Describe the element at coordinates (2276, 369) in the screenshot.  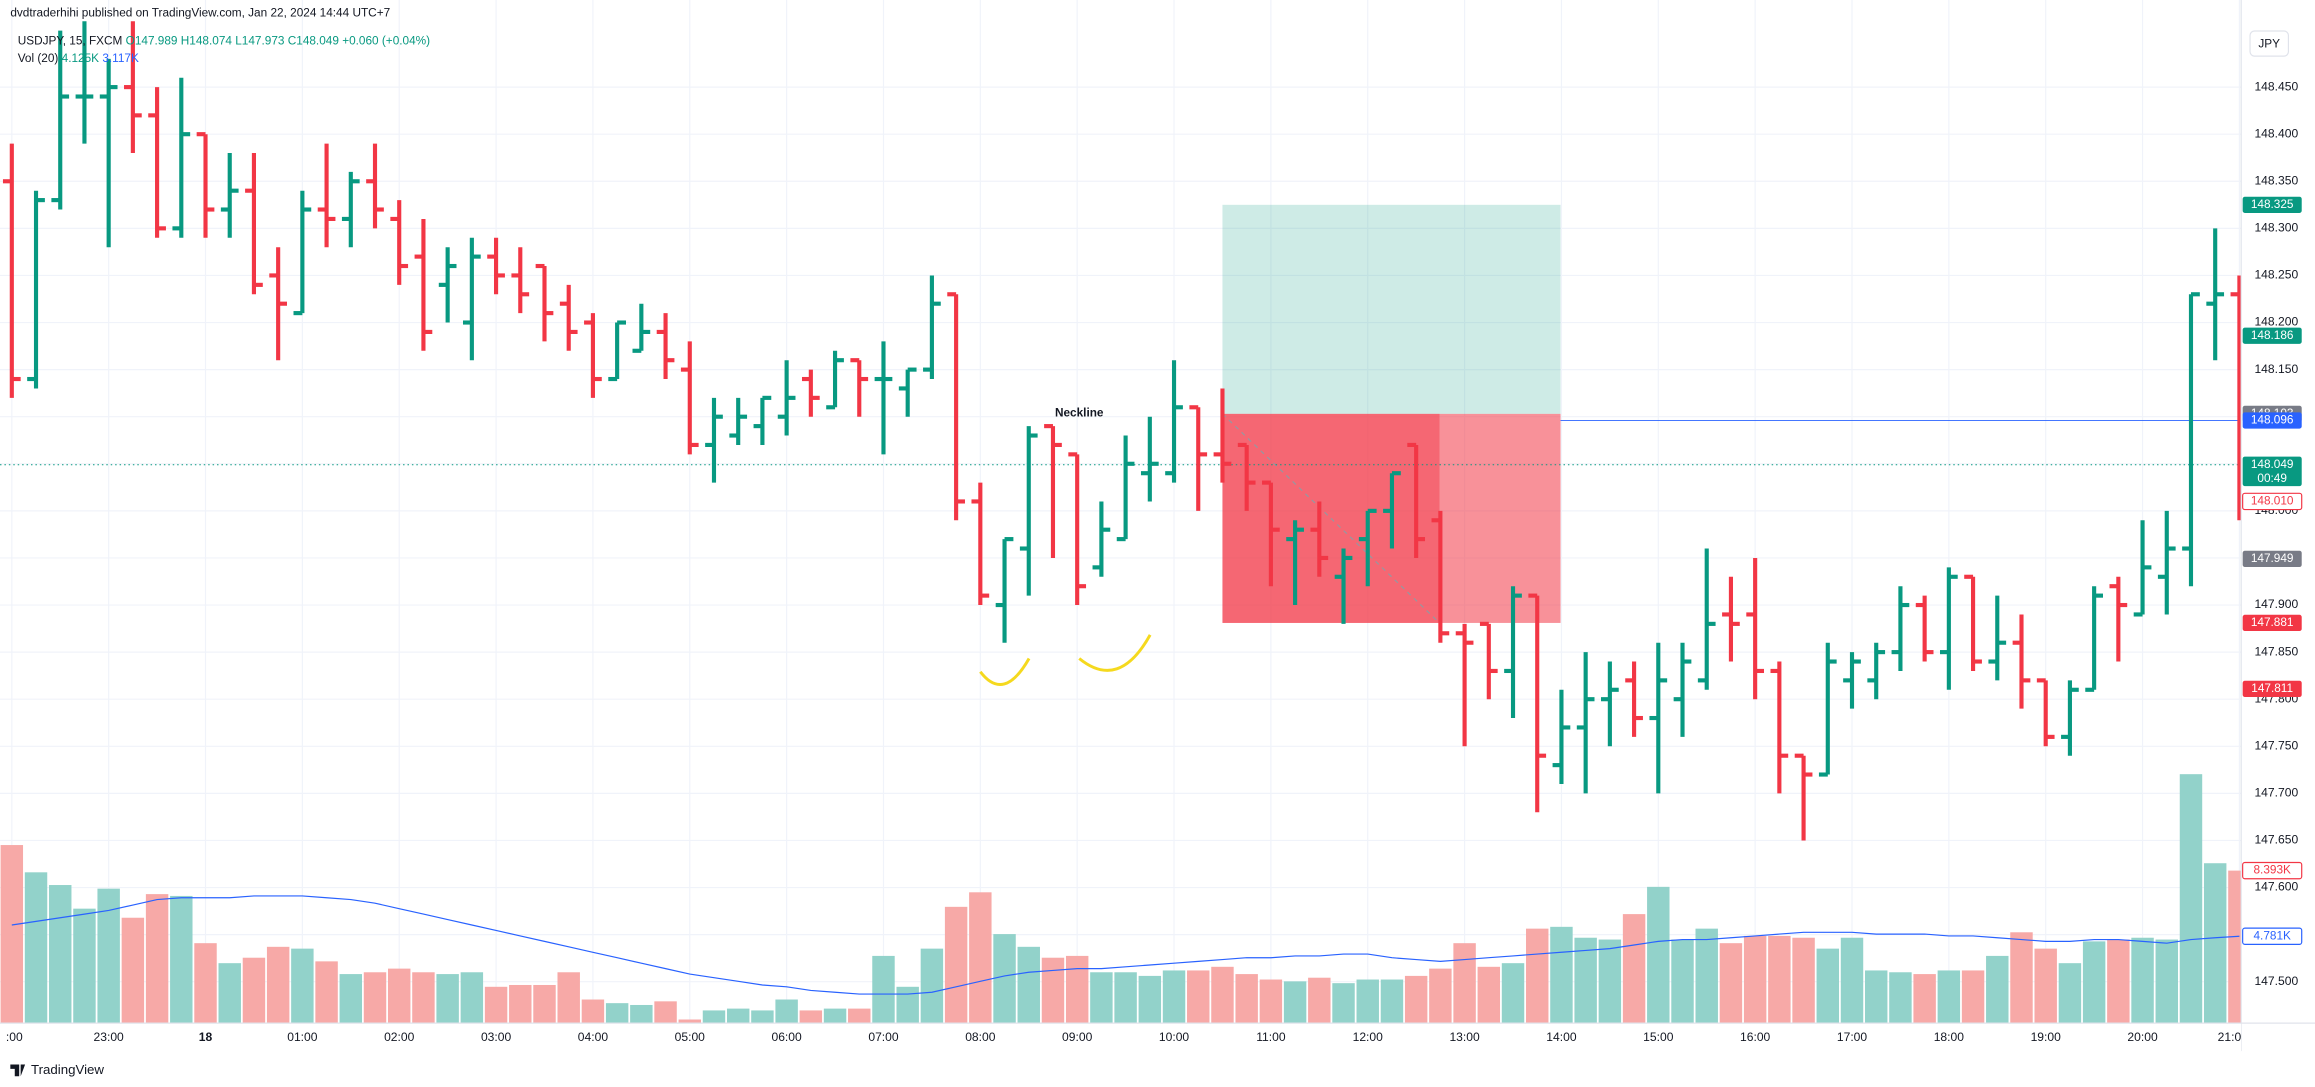
I see `y-tick-label: 148.150` at that location.